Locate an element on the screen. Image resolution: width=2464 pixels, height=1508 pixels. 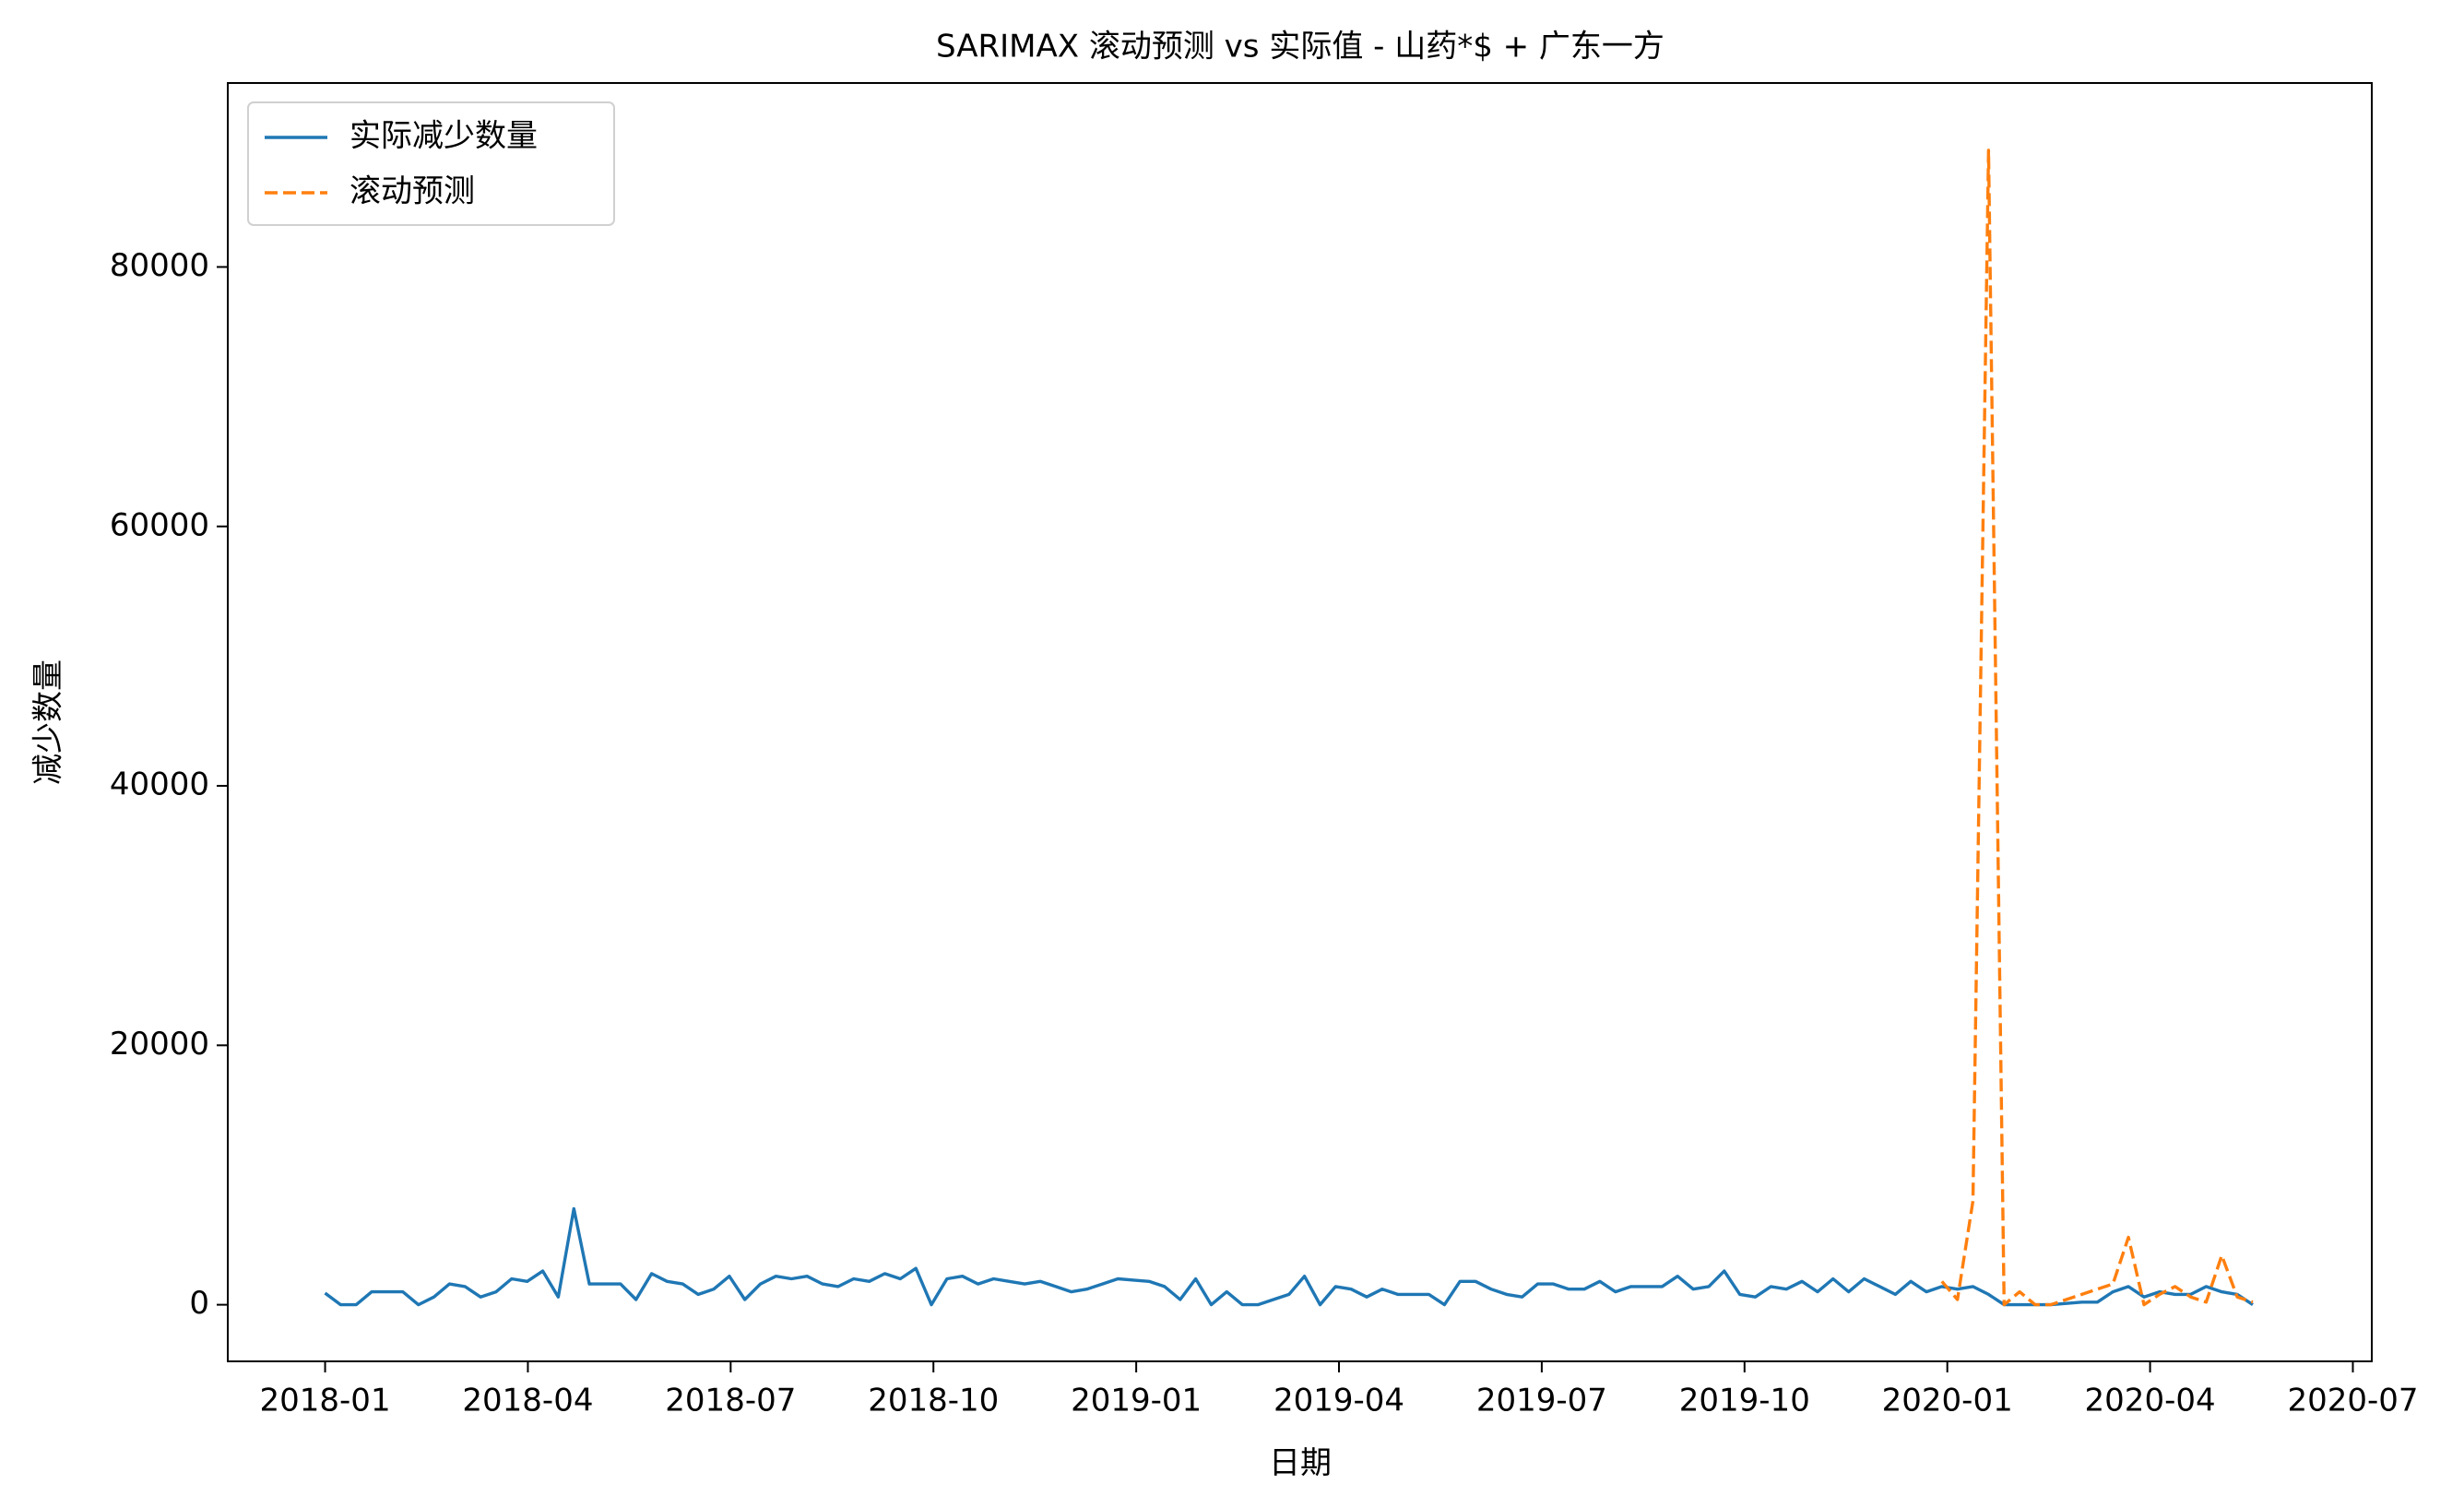
x-tick-label: 2018-01 is located at coordinates (326, 1401).